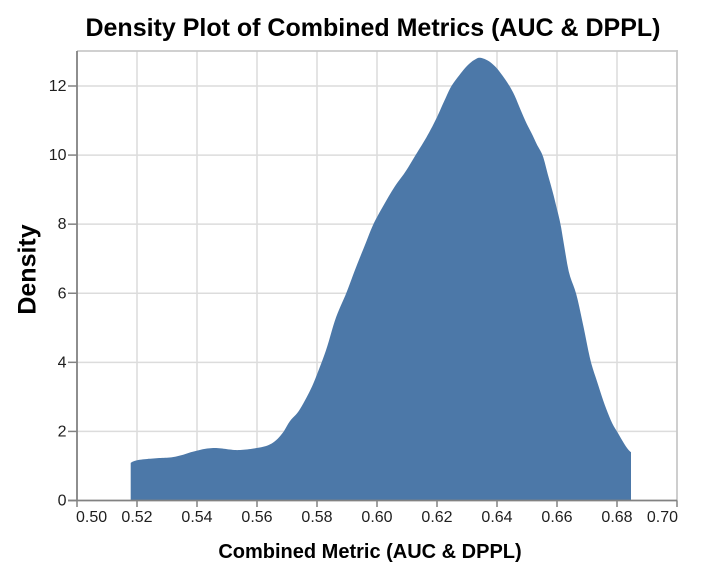 Image resolution: width=724 pixels, height=581 pixels. Describe the element at coordinates (58, 86) in the screenshot. I see `svg-text: 12` at that location.